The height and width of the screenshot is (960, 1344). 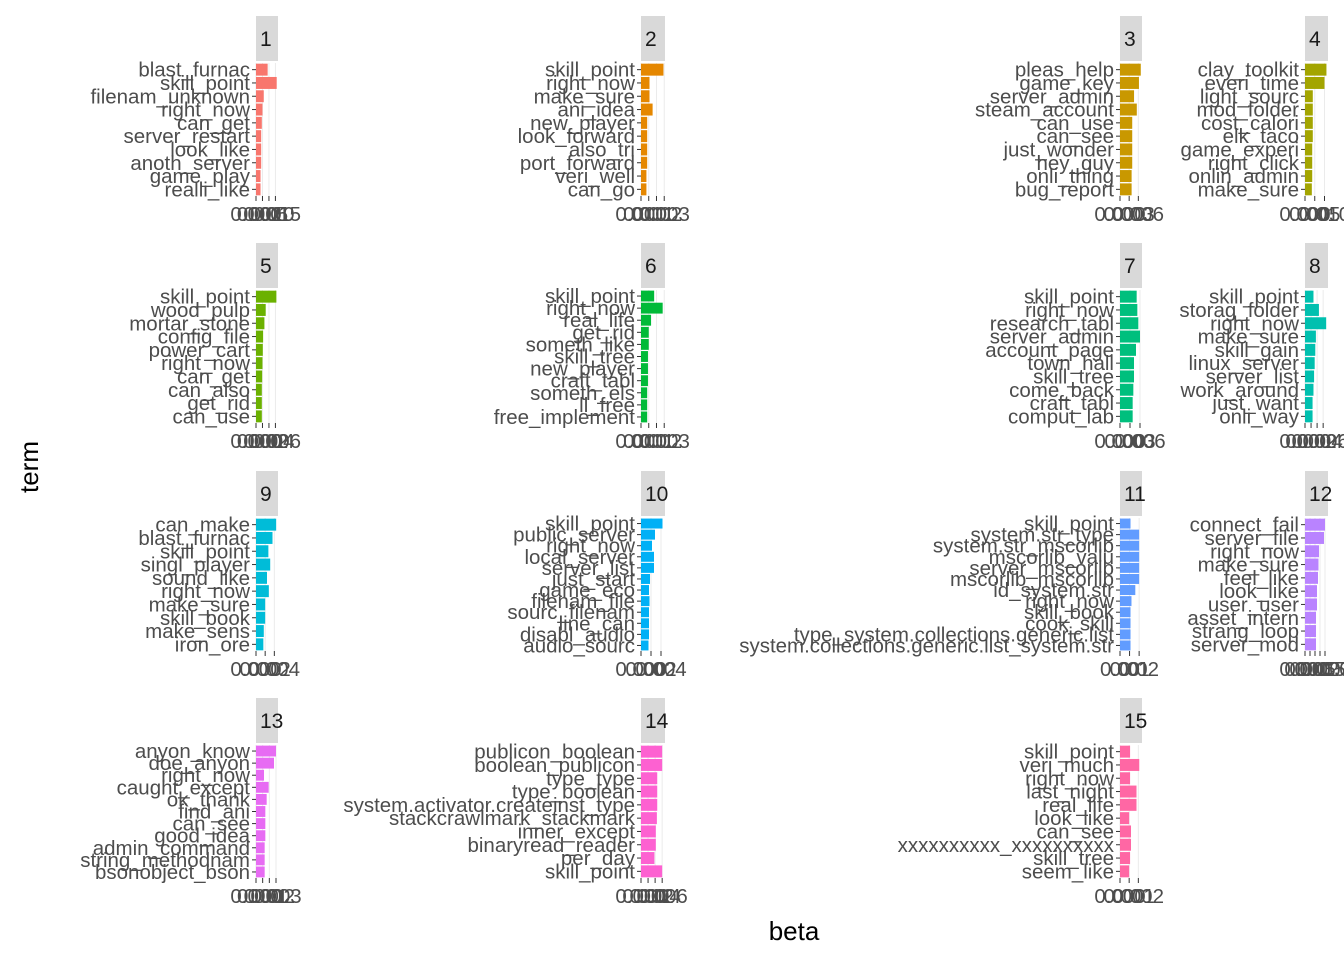 What do you see at coordinates (1068, 871) in the screenshot?
I see `term-label: seem_like` at bounding box center [1068, 871].